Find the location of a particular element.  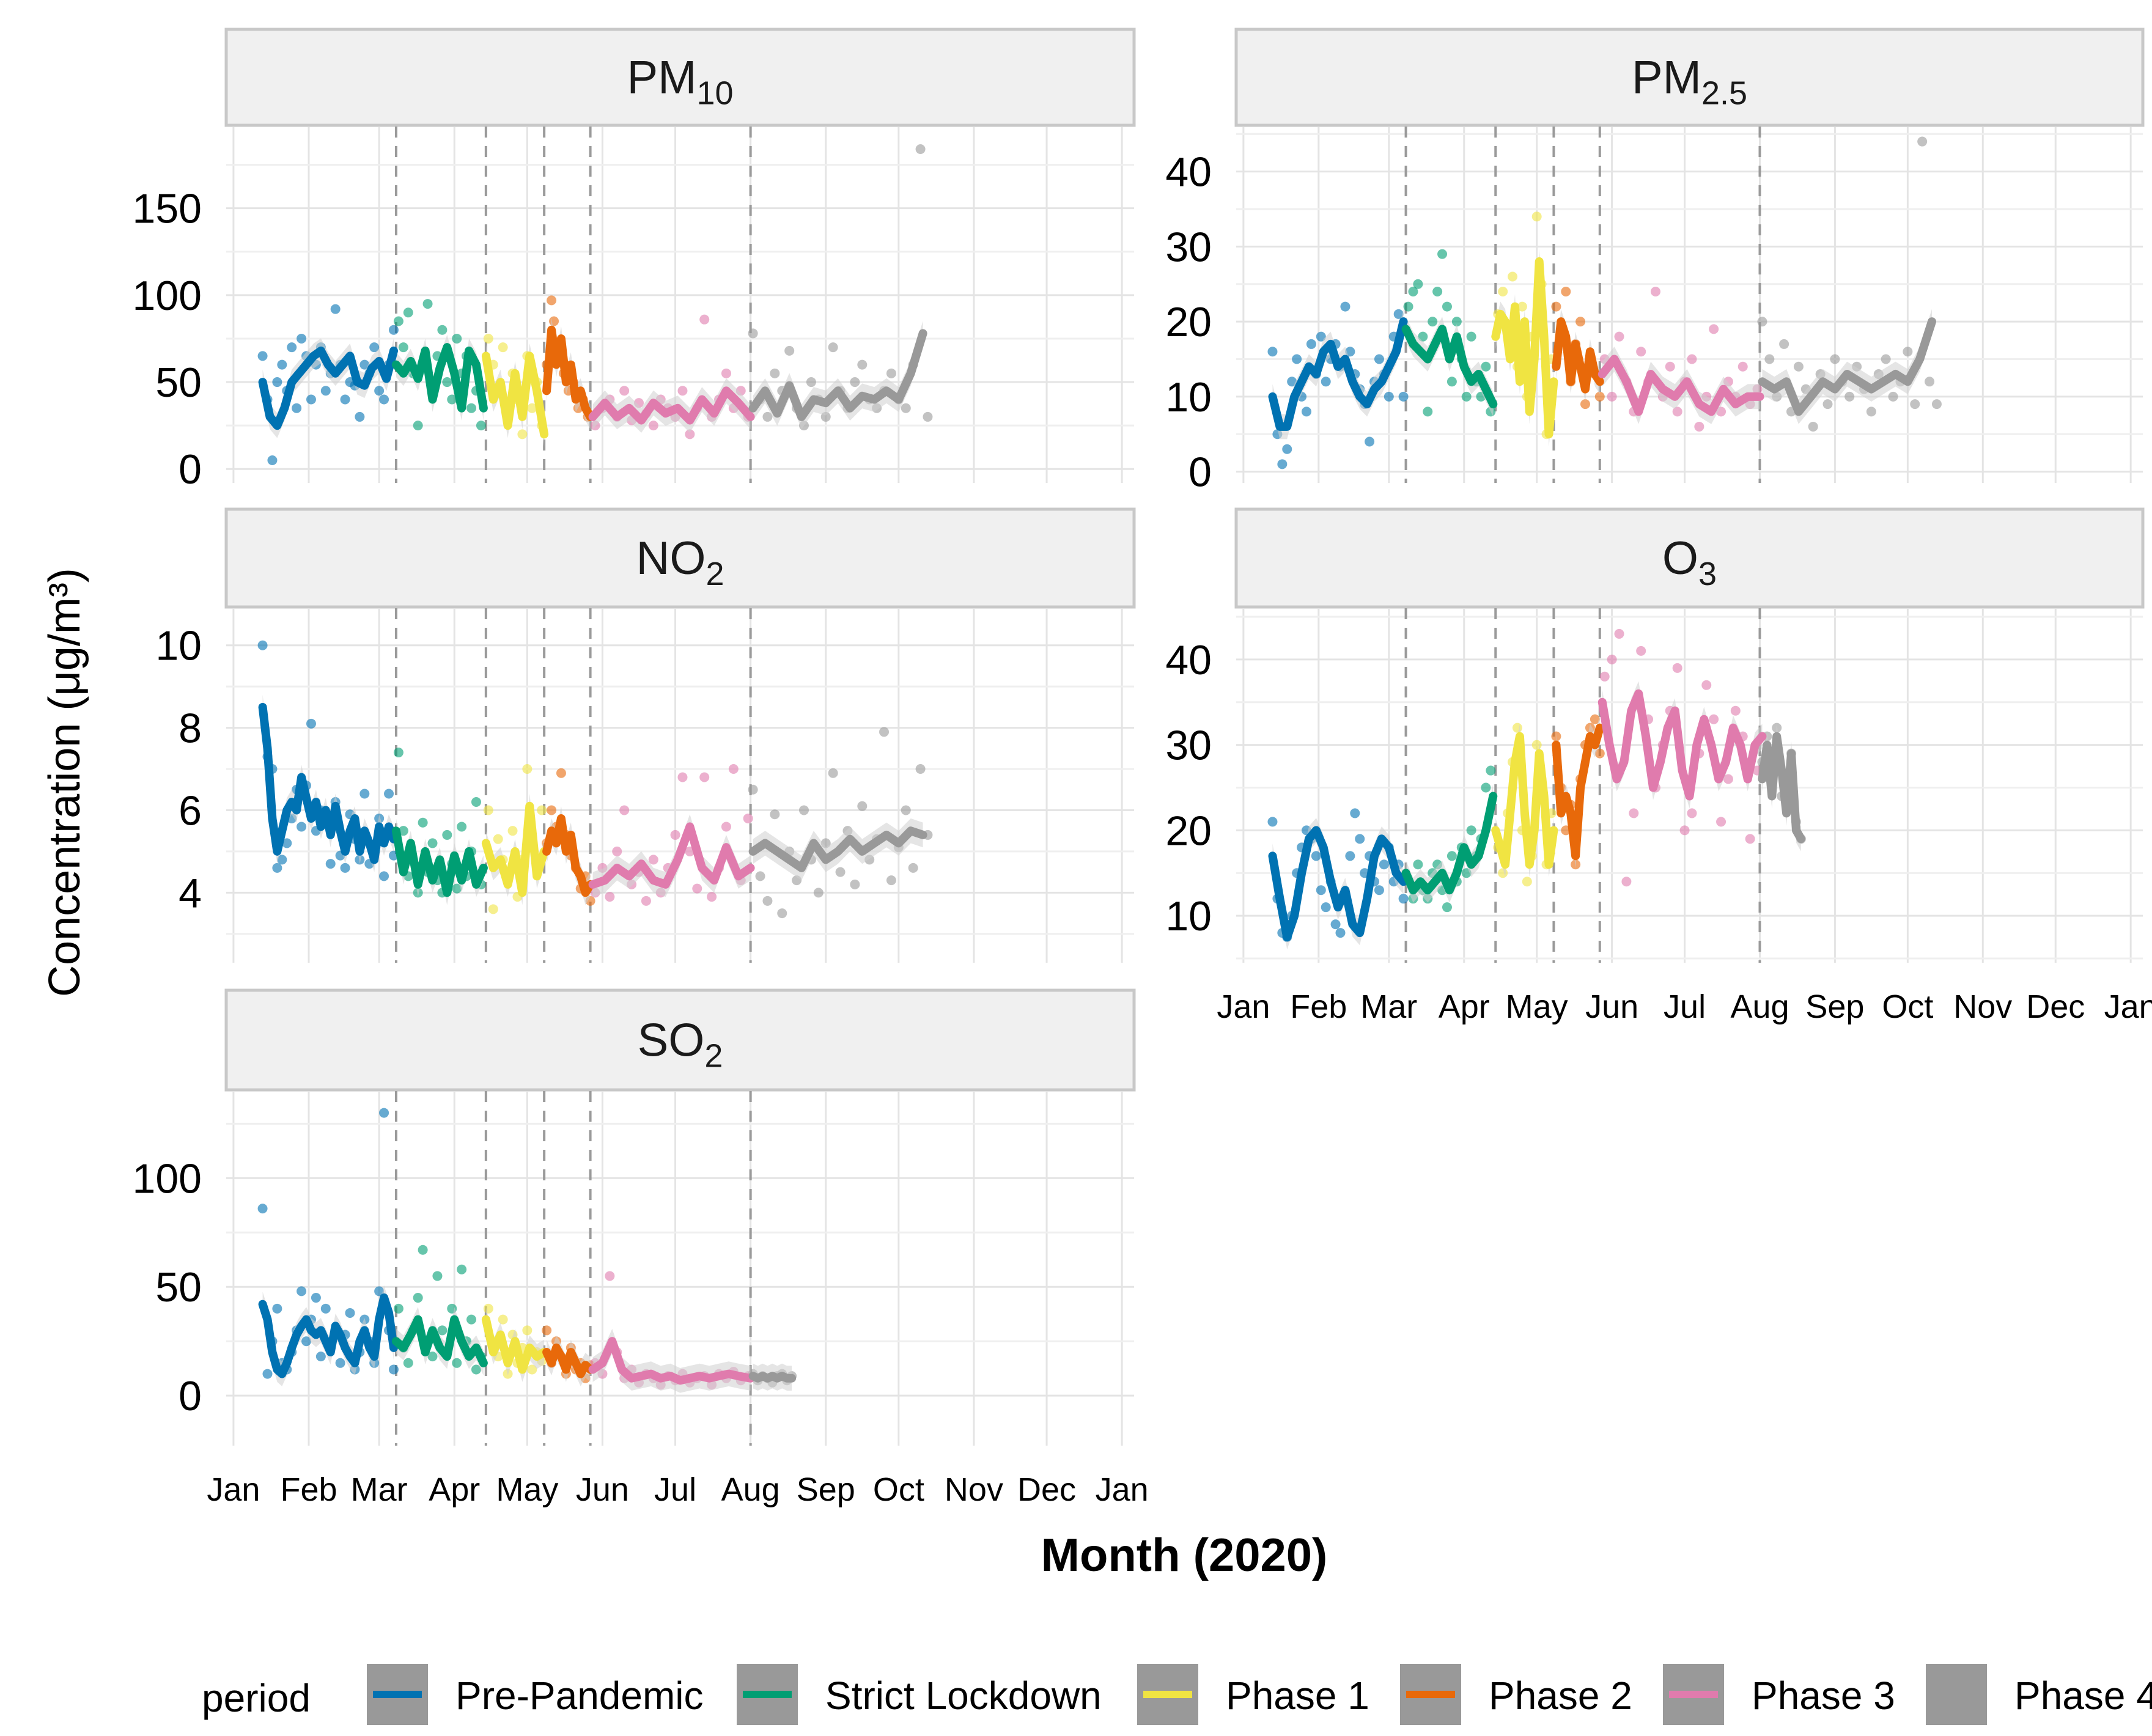

legend-label: Phase 1 is located at coordinates (1297, 1696).